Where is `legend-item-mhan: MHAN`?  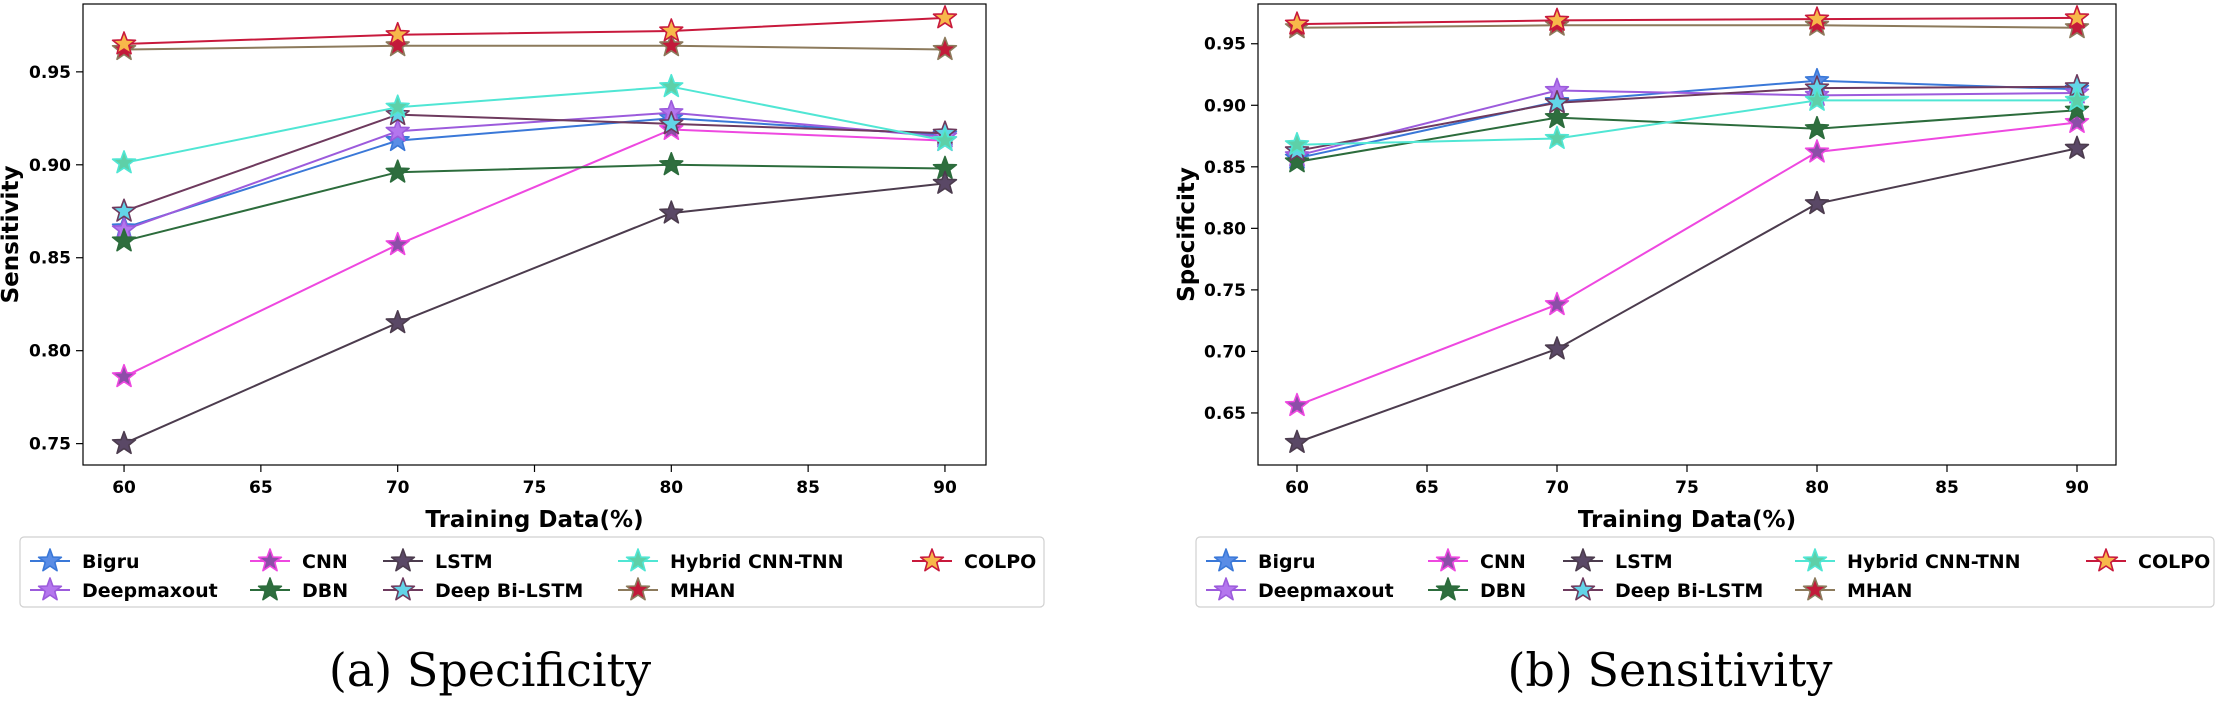 legend-item-mhan: MHAN is located at coordinates (676, 589).